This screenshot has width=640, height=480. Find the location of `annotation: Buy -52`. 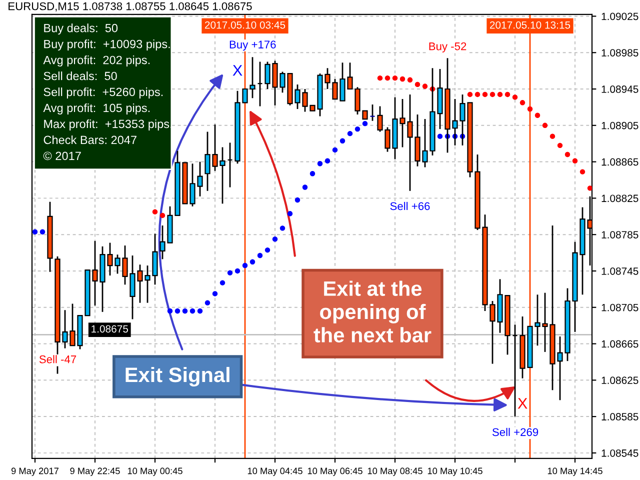

annotation: Buy -52 is located at coordinates (447, 47).